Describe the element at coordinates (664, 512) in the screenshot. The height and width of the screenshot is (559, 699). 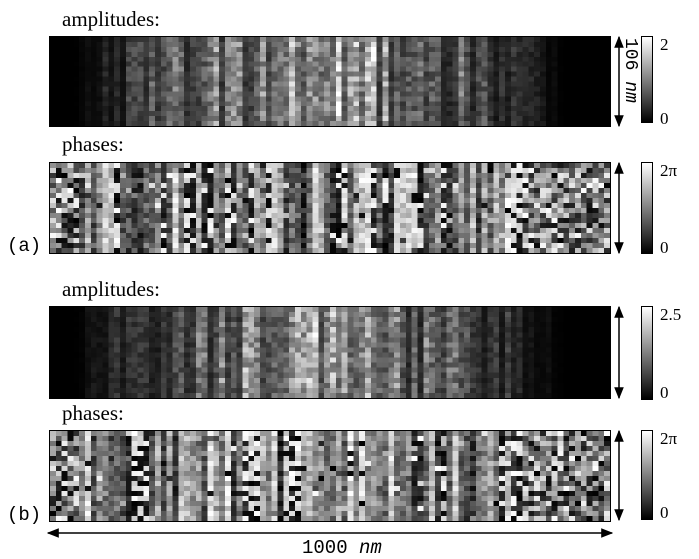
I see `phase-colorbar-b-min: 0` at that location.